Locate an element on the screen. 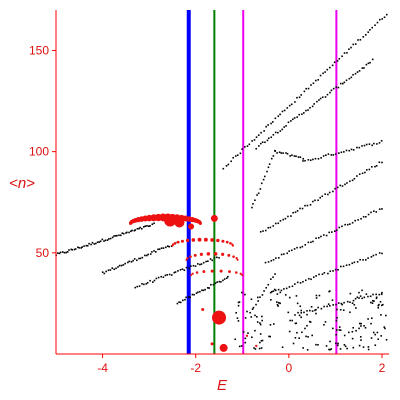  y-tick-label: 100 is located at coordinates (39, 152).